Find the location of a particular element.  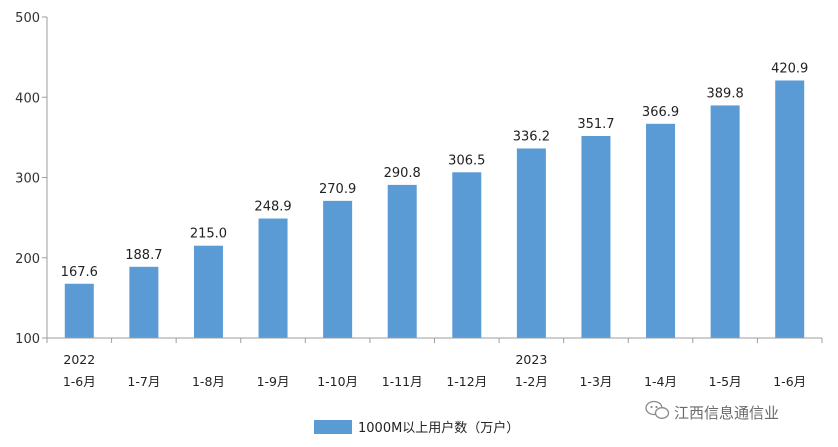

x-tick-label: 1-8月 is located at coordinates (208, 381).